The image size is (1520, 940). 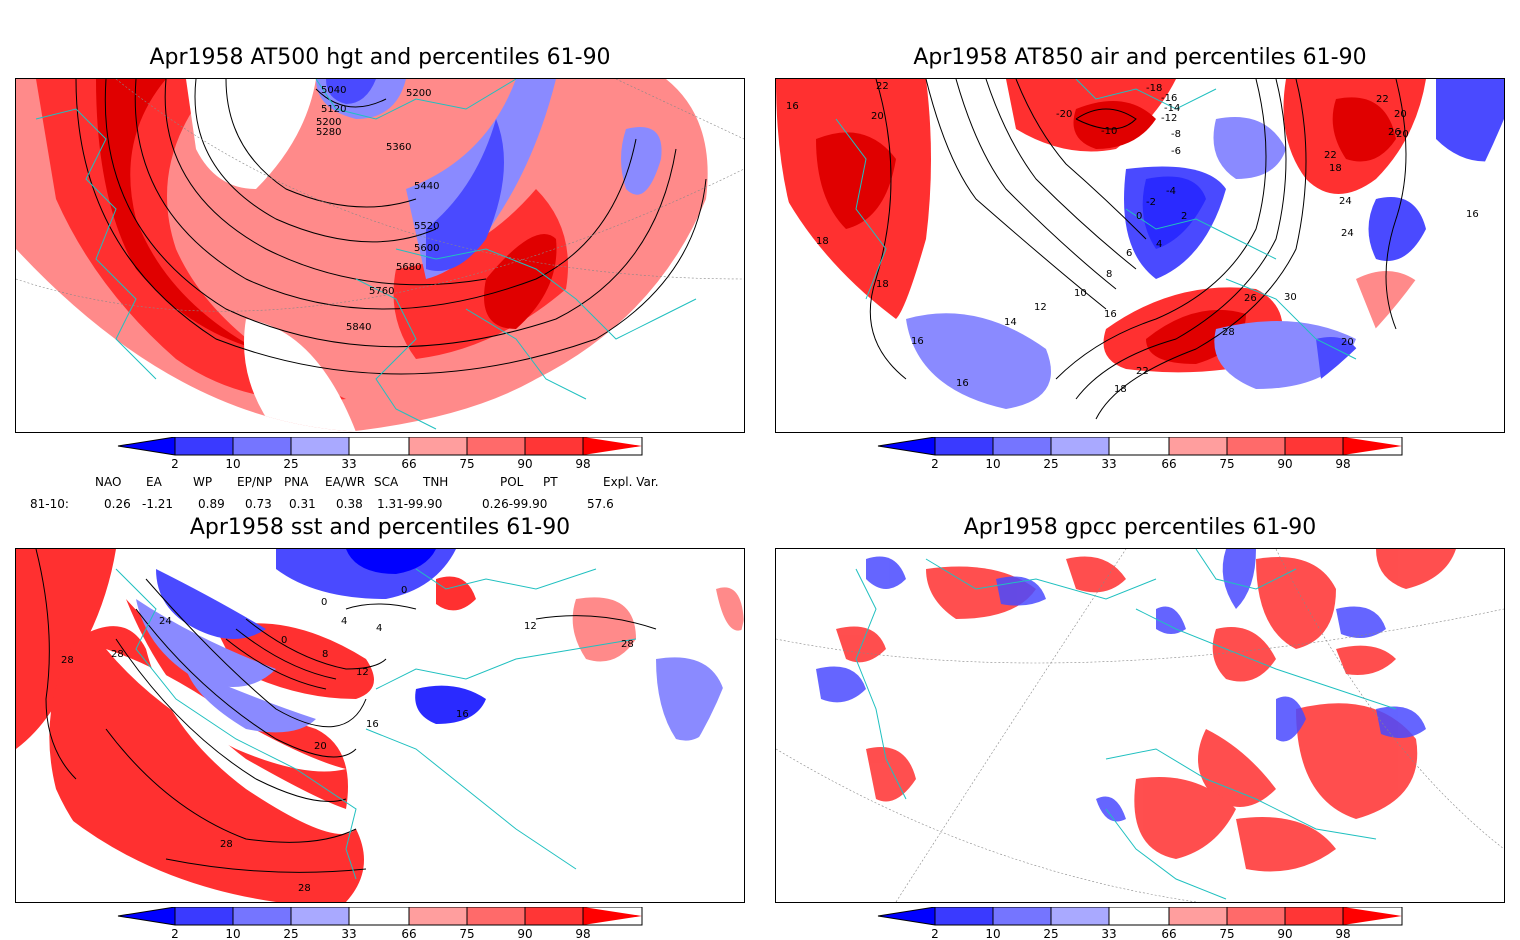 What do you see at coordinates (258, 504) in the screenshot?
I see `stat-value: 0.73` at bounding box center [258, 504].